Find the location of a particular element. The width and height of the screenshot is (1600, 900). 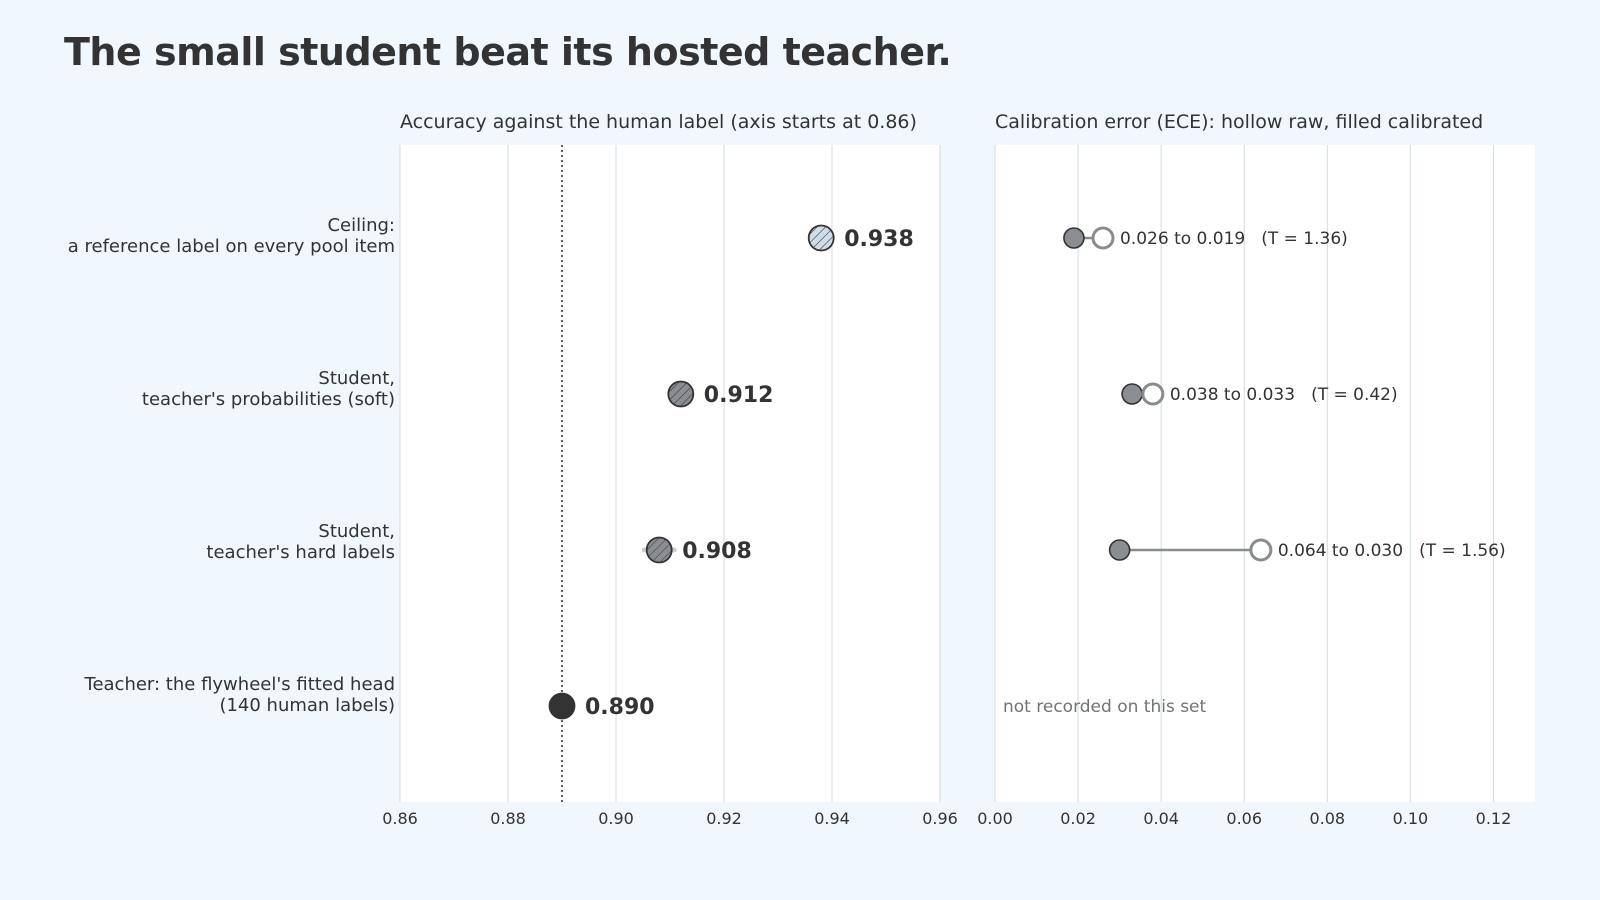

calibration-tick-label: 0.06 is located at coordinates (1244, 818).